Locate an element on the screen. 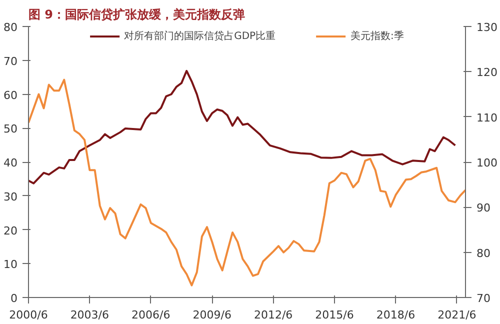  y-tick-label: 0 is located at coordinates (14, 298).